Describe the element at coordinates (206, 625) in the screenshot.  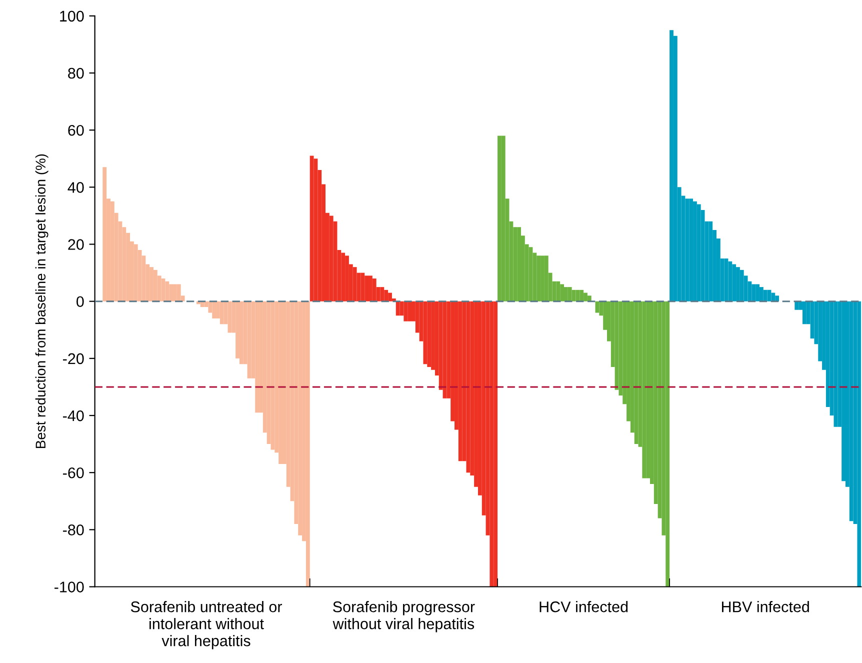
I see `text: Sorafenib untreated or intolerant without viral hepatitis` at that location.